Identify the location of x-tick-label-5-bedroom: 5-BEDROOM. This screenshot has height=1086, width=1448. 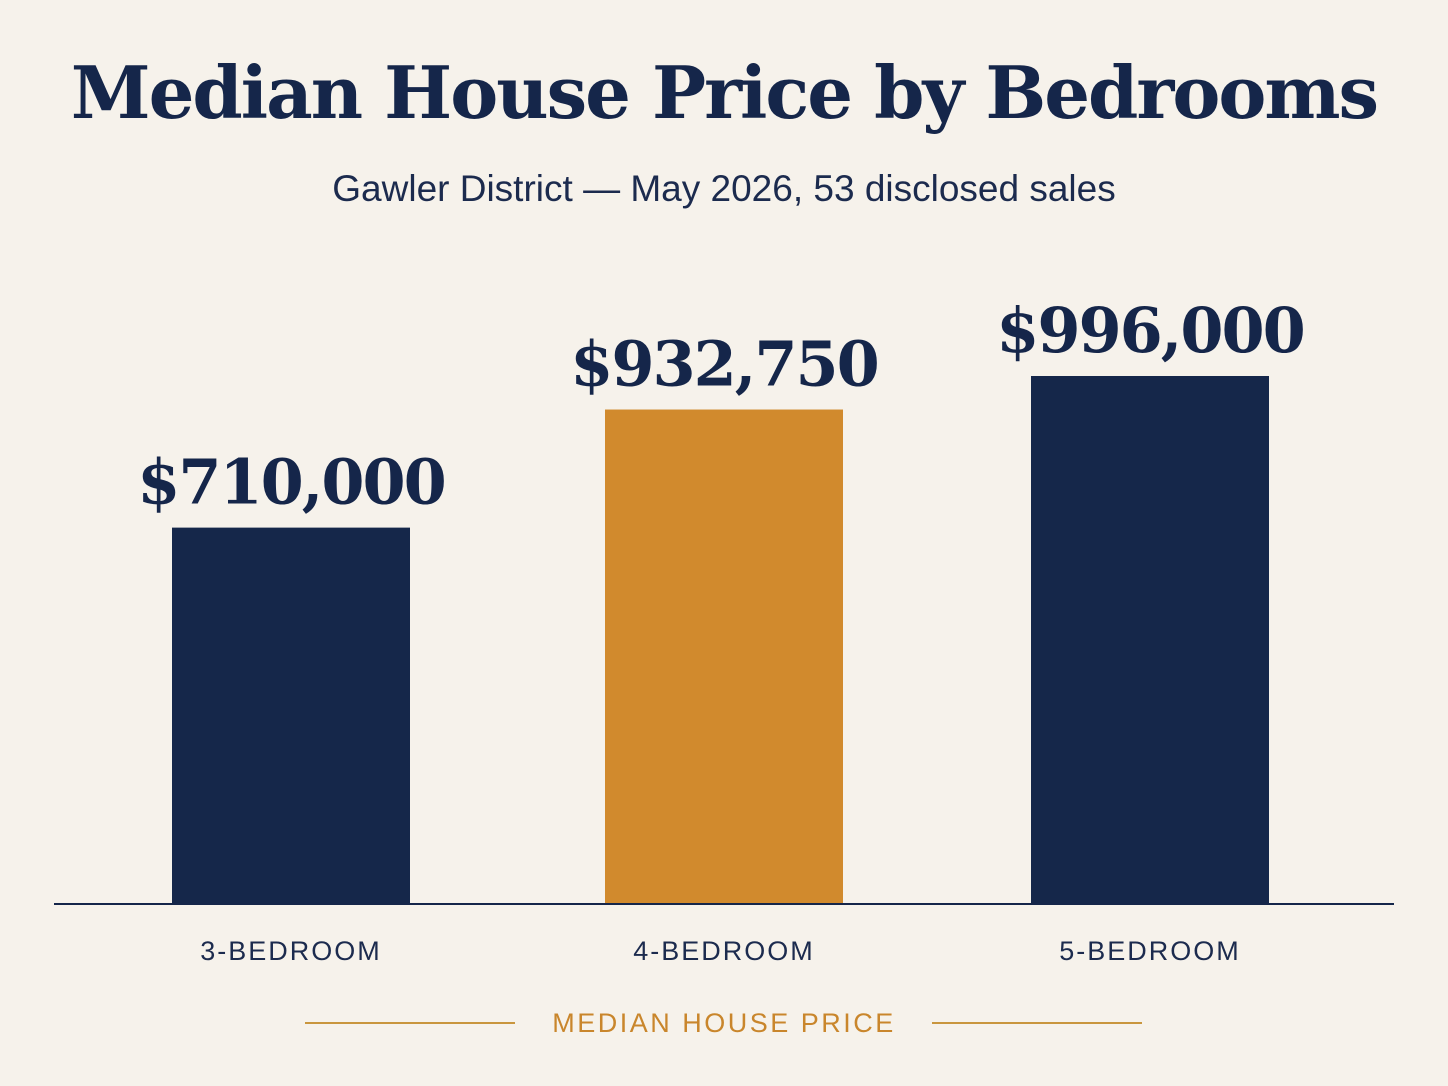
(1150, 951).